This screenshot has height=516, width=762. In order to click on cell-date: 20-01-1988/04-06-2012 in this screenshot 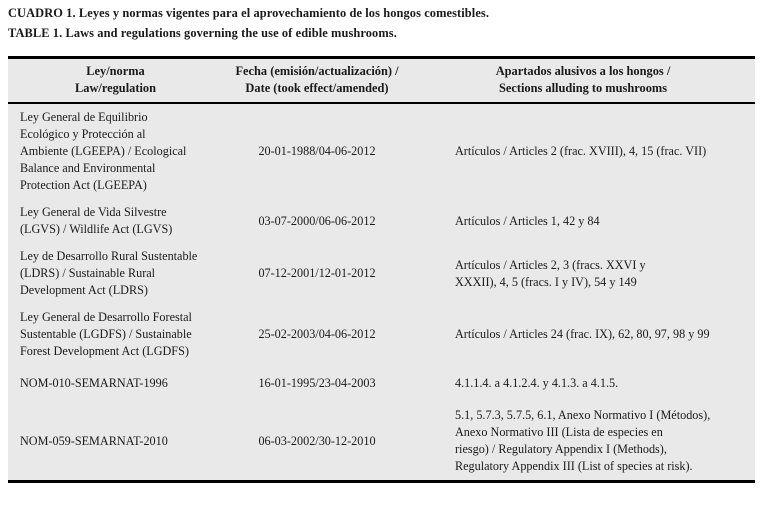, I will do `click(317, 151)`.